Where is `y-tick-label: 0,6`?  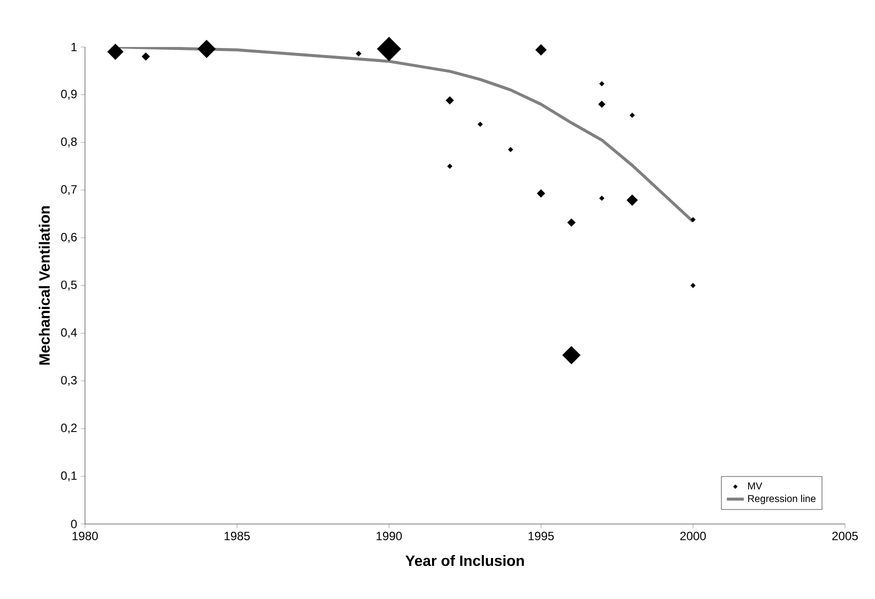 y-tick-label: 0,6 is located at coordinates (69, 237).